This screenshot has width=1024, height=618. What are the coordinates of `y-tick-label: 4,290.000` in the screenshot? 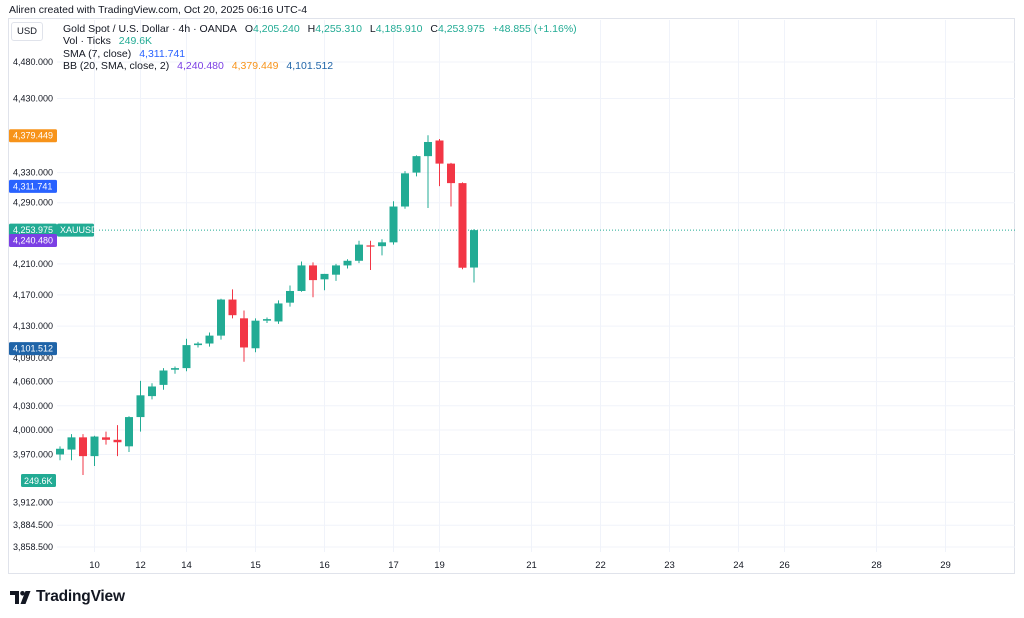 It's located at (33, 203).